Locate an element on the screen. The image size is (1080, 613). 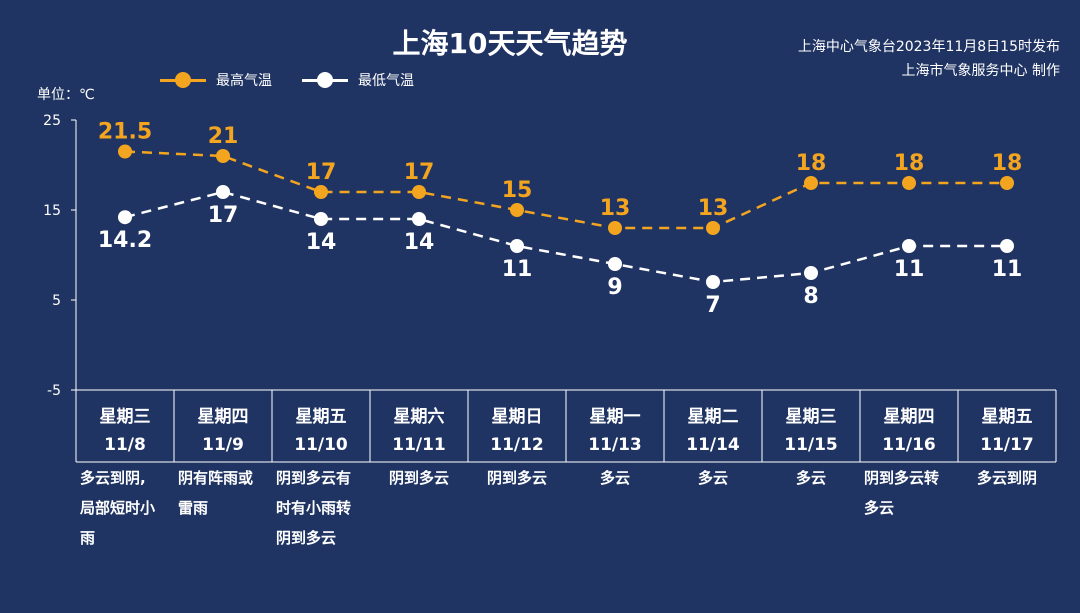
y-tick-label: -5 is located at coordinates (54, 391).